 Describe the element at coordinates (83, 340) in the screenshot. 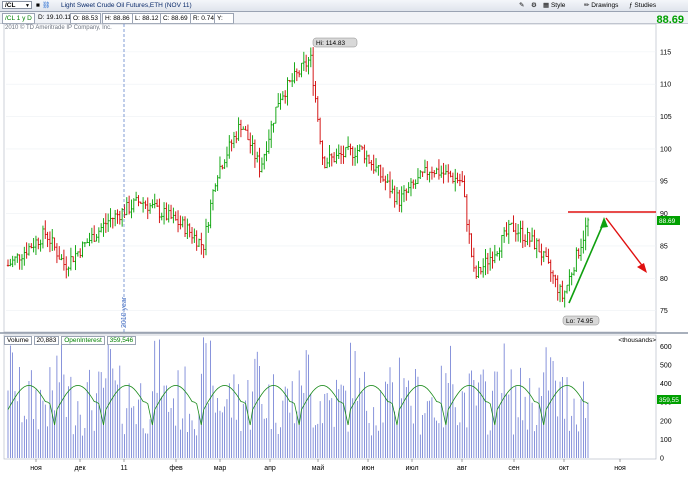

I see `oi-label: OpenInterest` at that location.